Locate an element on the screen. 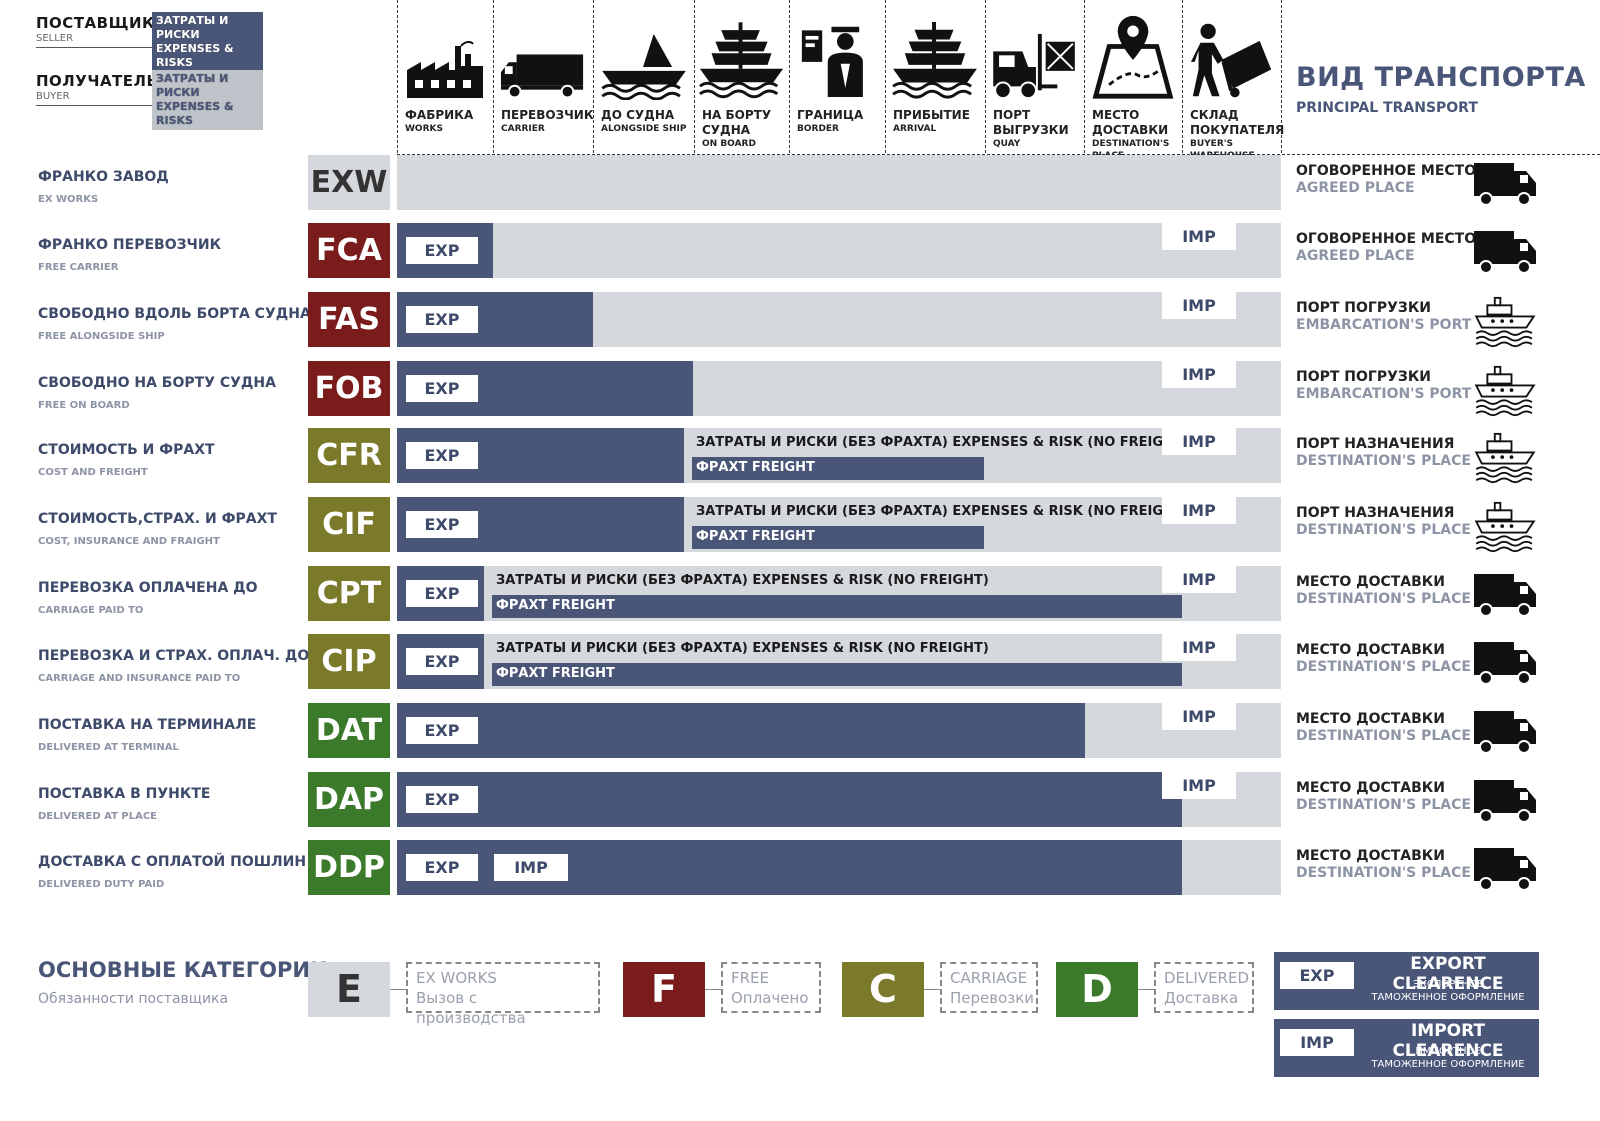  row-title-ru: ПЕРЕВОЗКА ОПЛАЧЕНА ДО is located at coordinates (148, 588).